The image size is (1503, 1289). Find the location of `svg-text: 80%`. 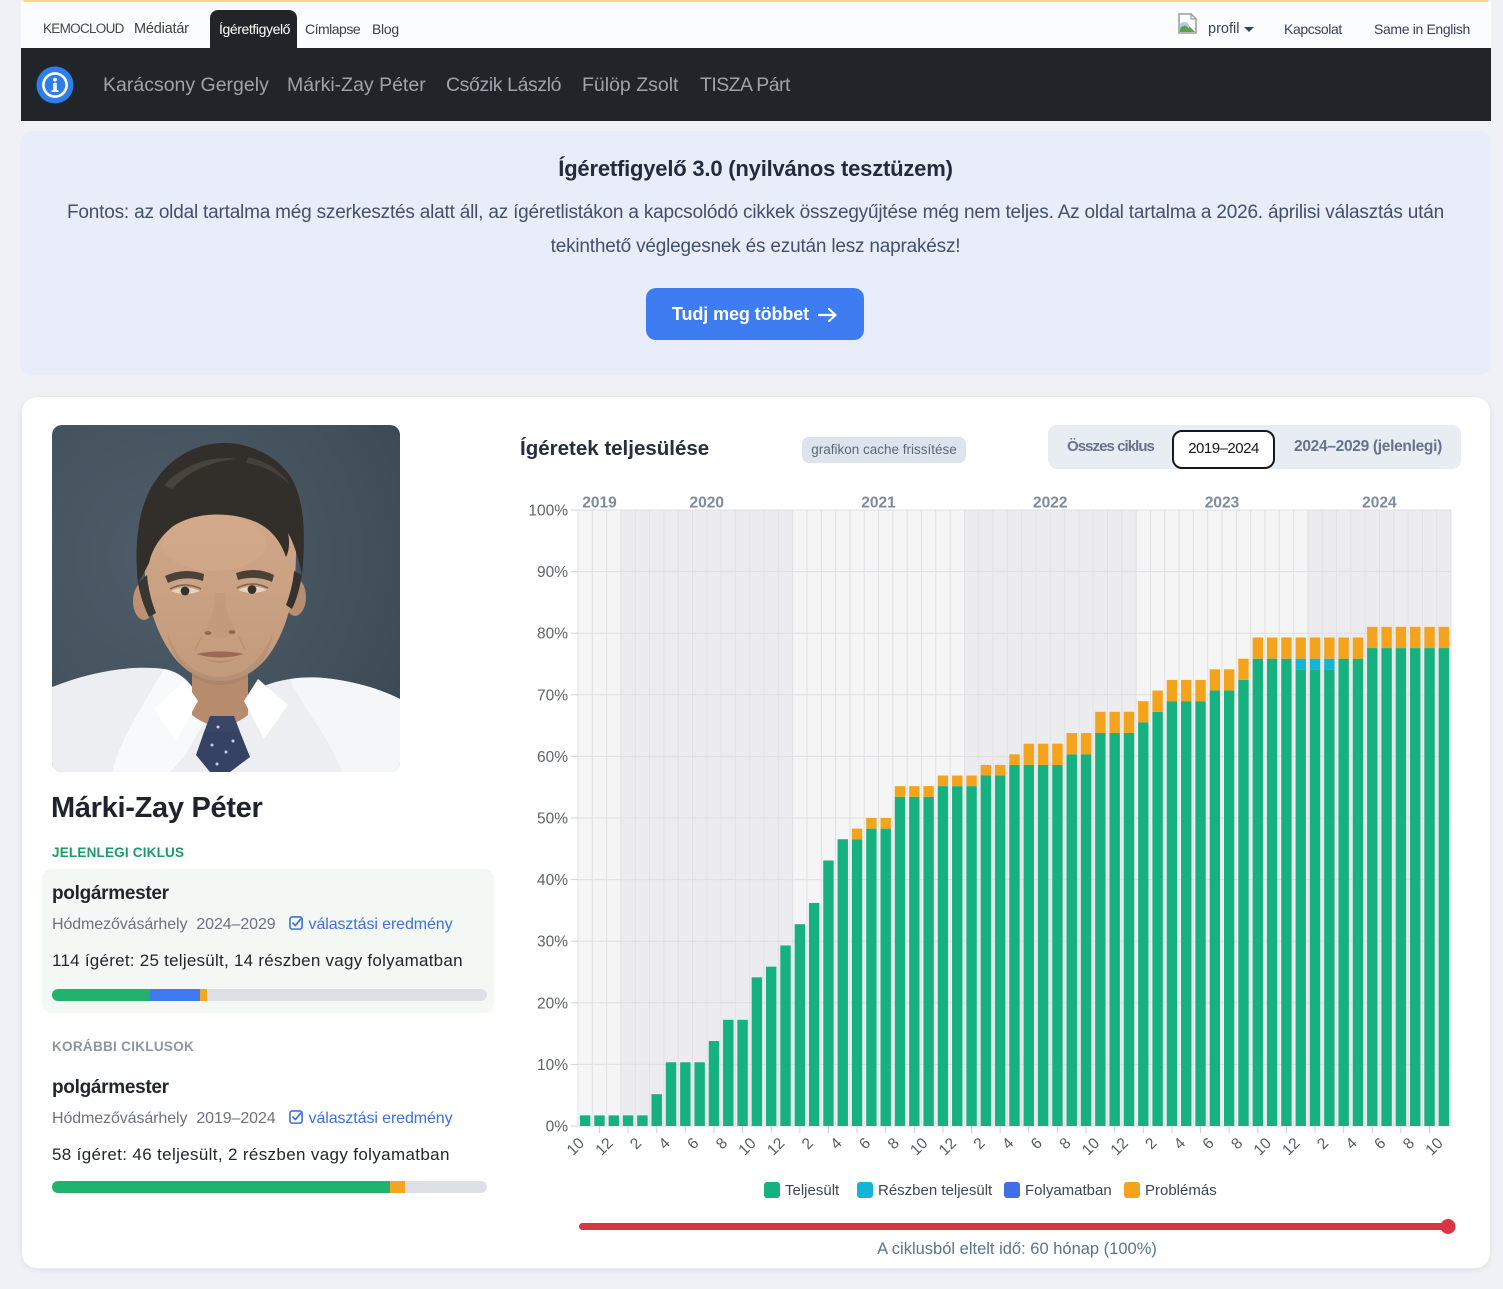

svg-text: 80% is located at coordinates (552, 634).